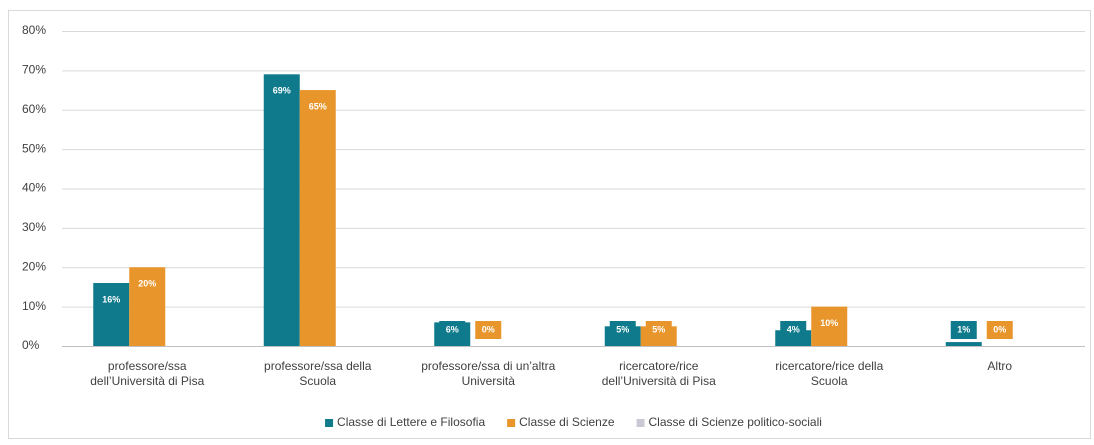 The image size is (1094, 445). I want to click on y-tick-label: 0%, so click(31, 345).